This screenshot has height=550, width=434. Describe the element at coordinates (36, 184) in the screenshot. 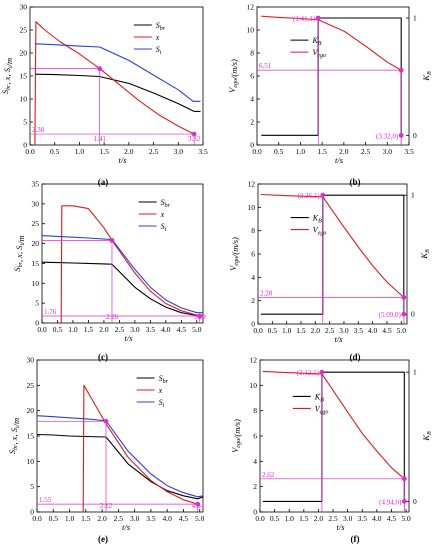

I see `y-tick-label: 35` at that location.